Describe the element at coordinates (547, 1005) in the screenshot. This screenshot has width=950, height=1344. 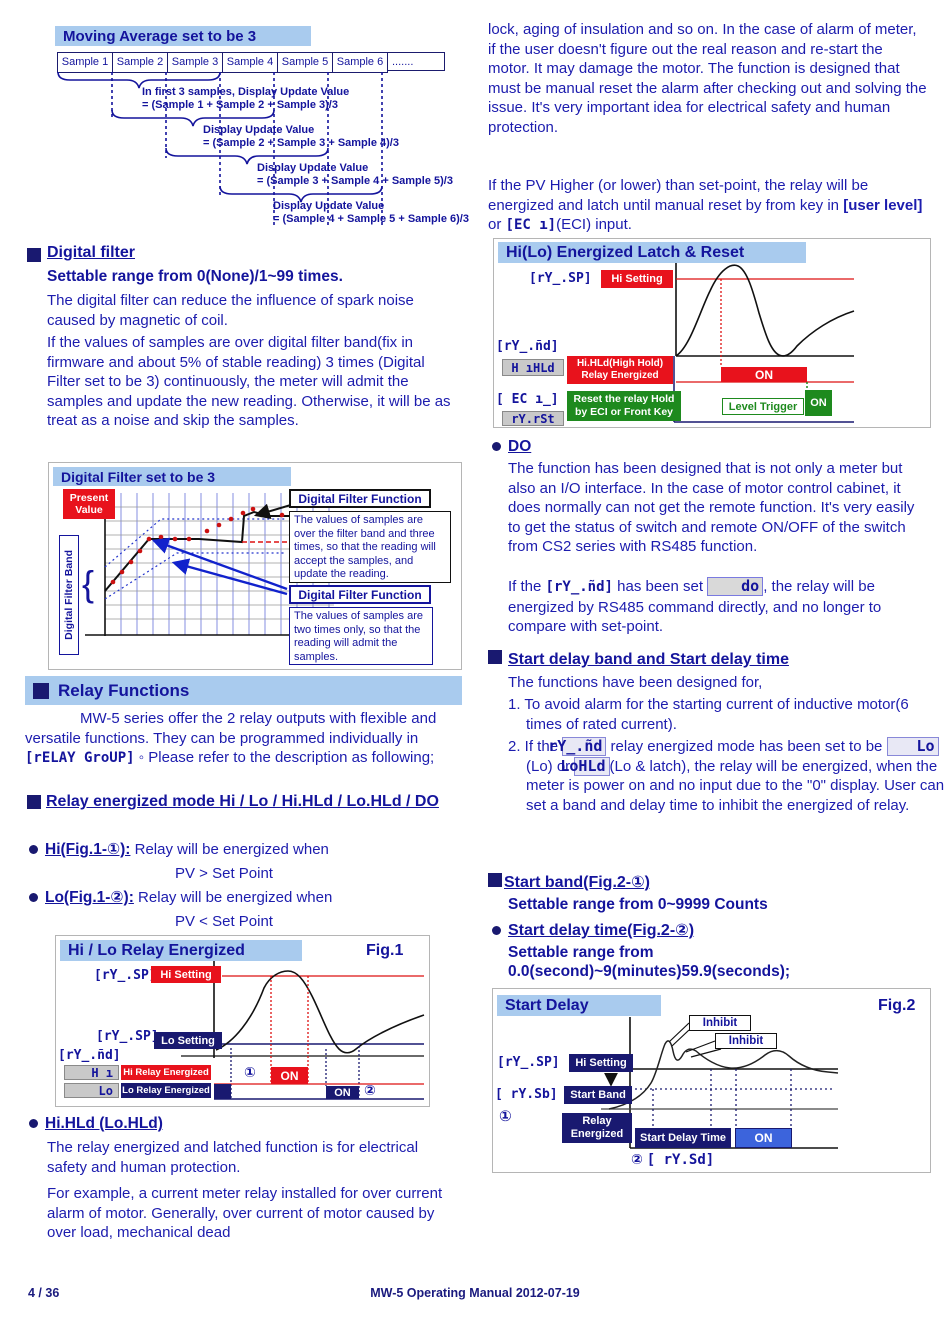
I see `fig2-title: Start Delay` at that location.